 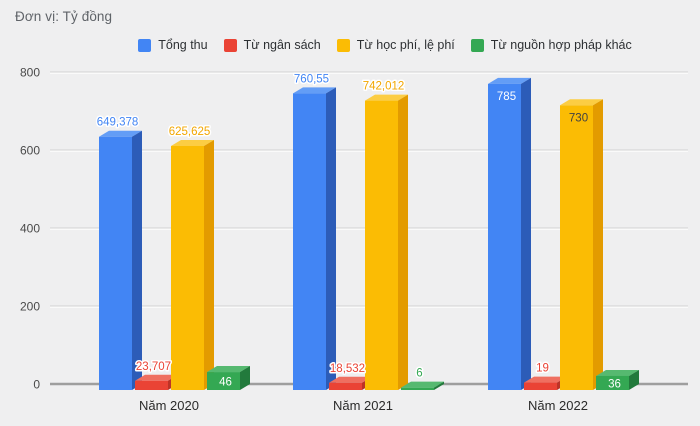 I want to click on unit-label: Đơn vị: Tỷ đồng, so click(x=64, y=16).